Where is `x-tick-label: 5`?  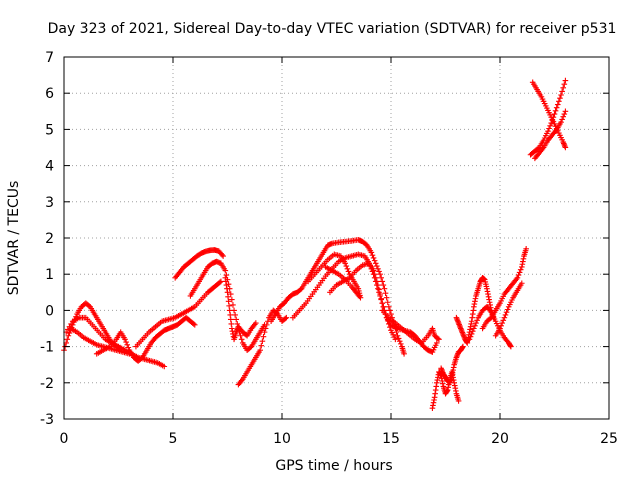
x-tick-label: 5 is located at coordinates (173, 439).